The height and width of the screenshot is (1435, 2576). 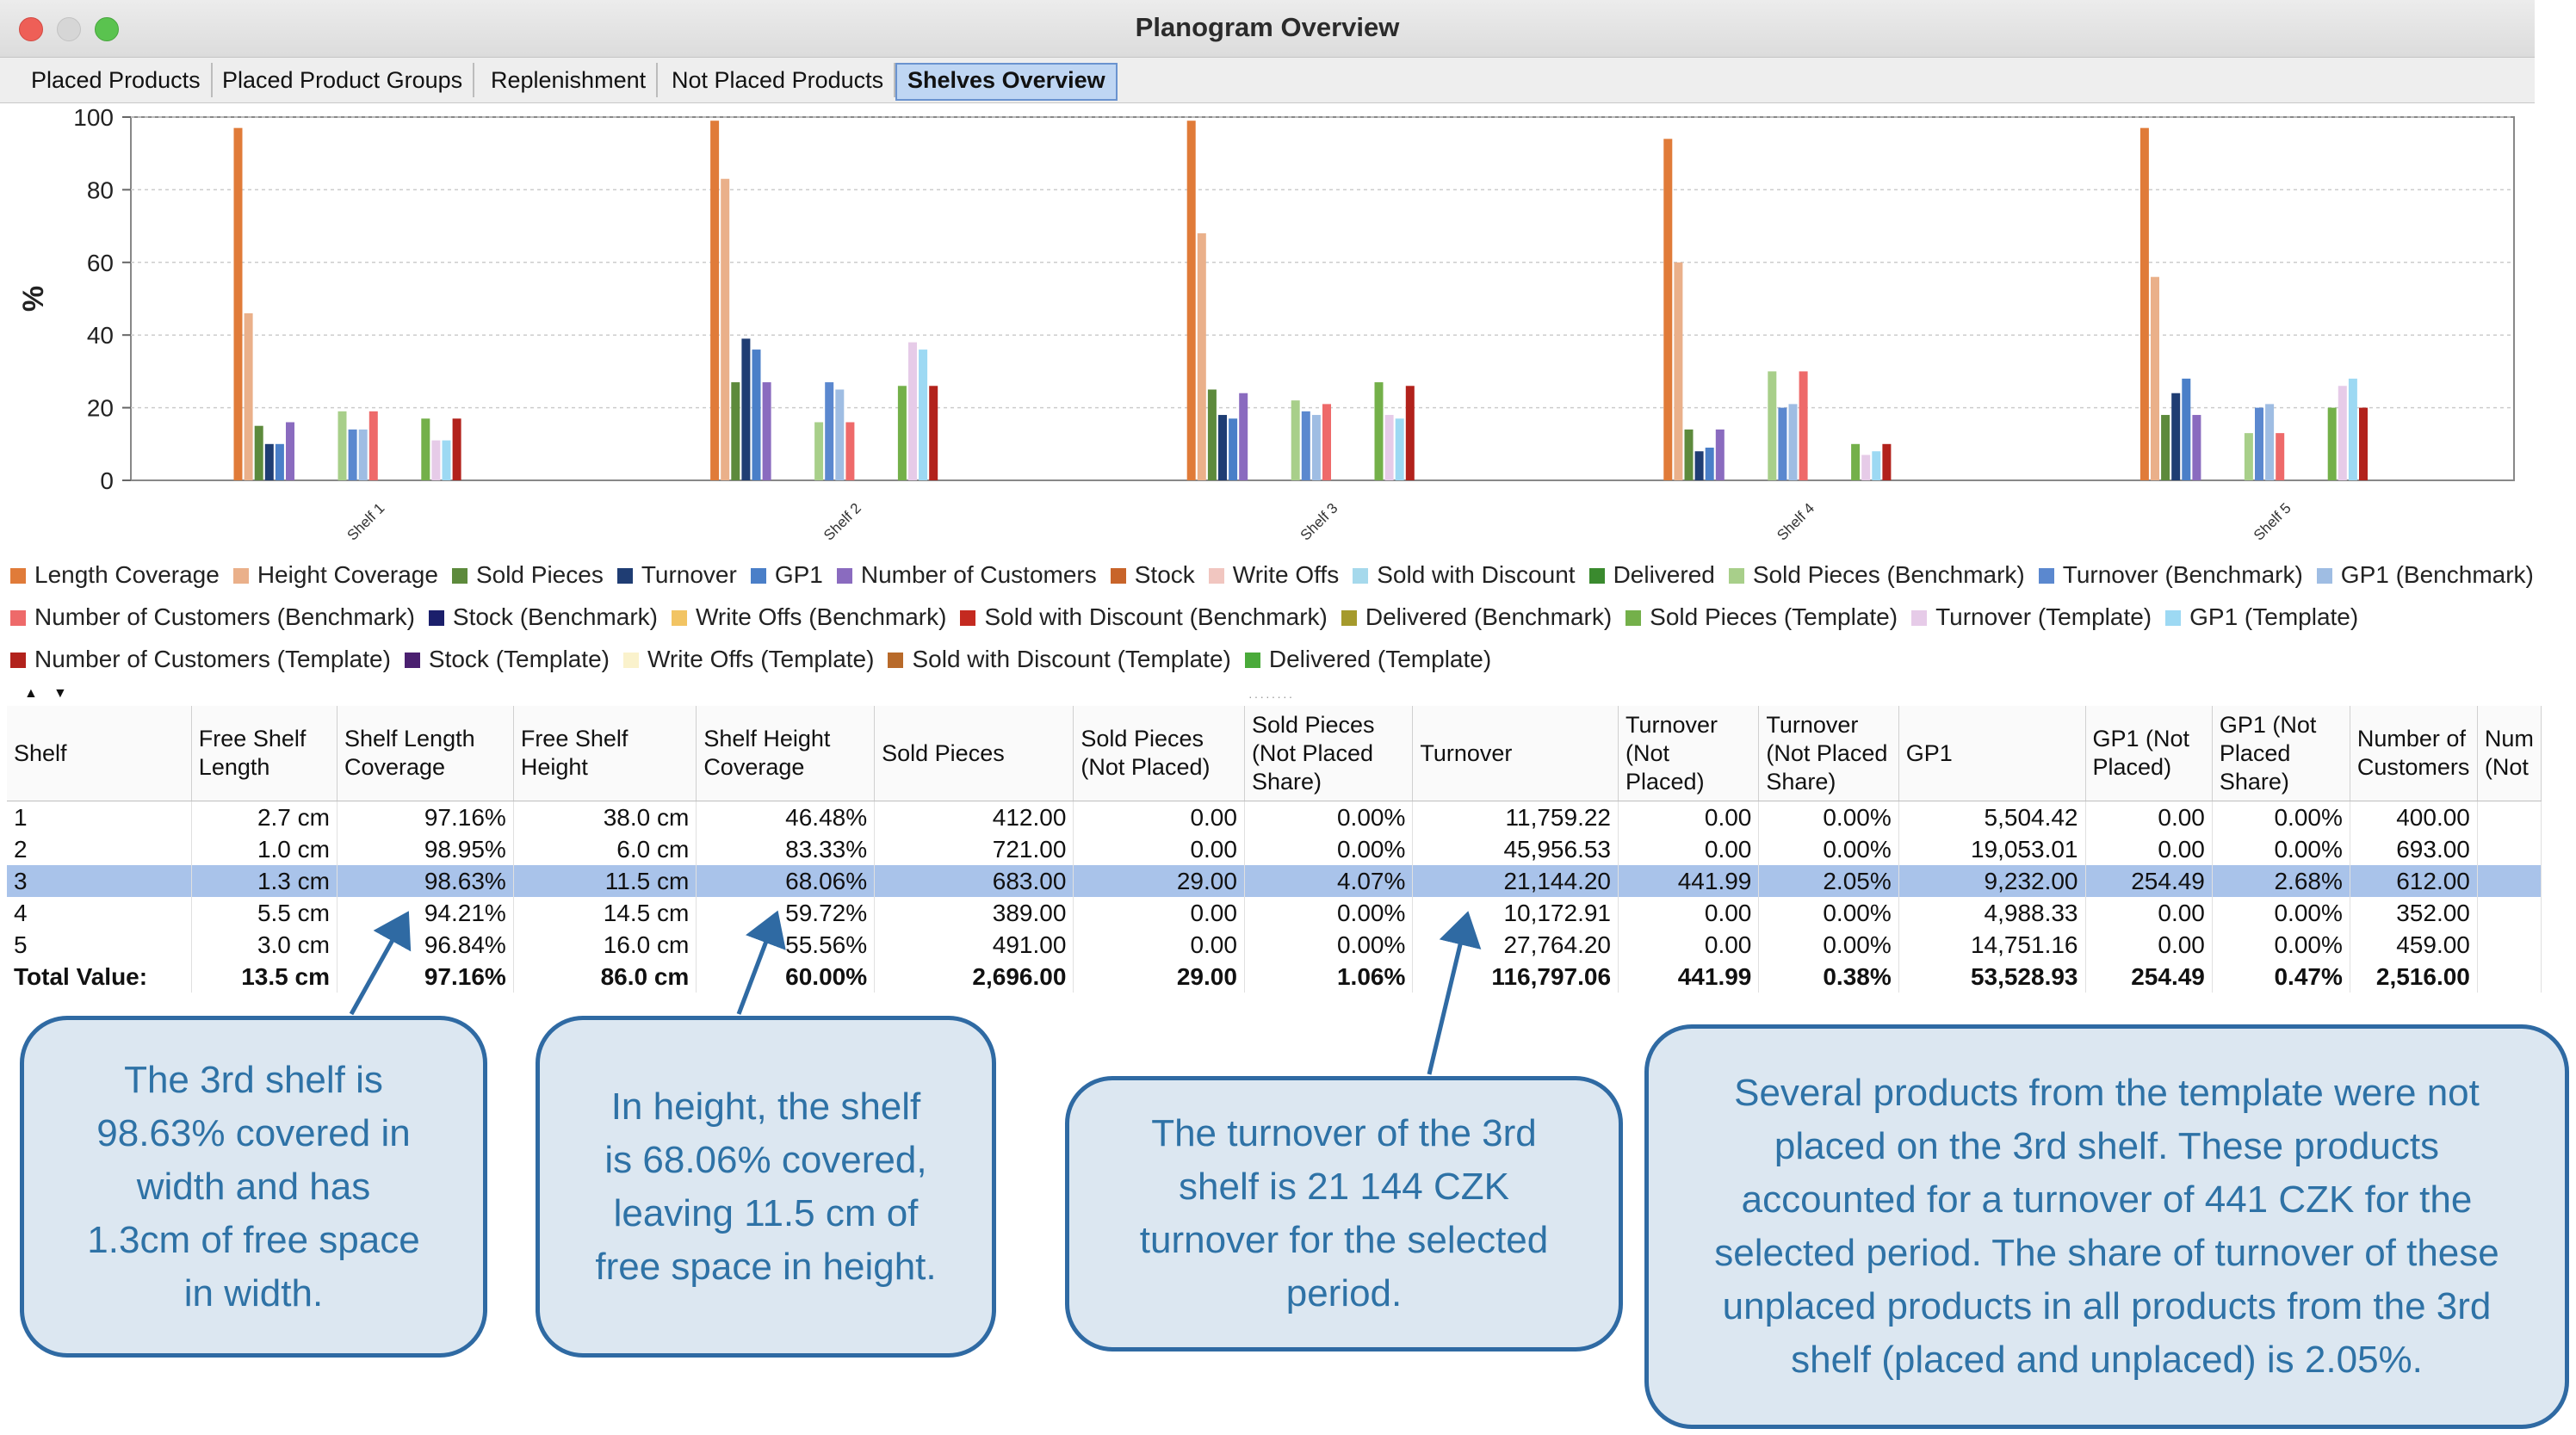 What do you see at coordinates (2107, 1146) in the screenshot?
I see `callout-line: placed on the 3rd shelf. These products` at bounding box center [2107, 1146].